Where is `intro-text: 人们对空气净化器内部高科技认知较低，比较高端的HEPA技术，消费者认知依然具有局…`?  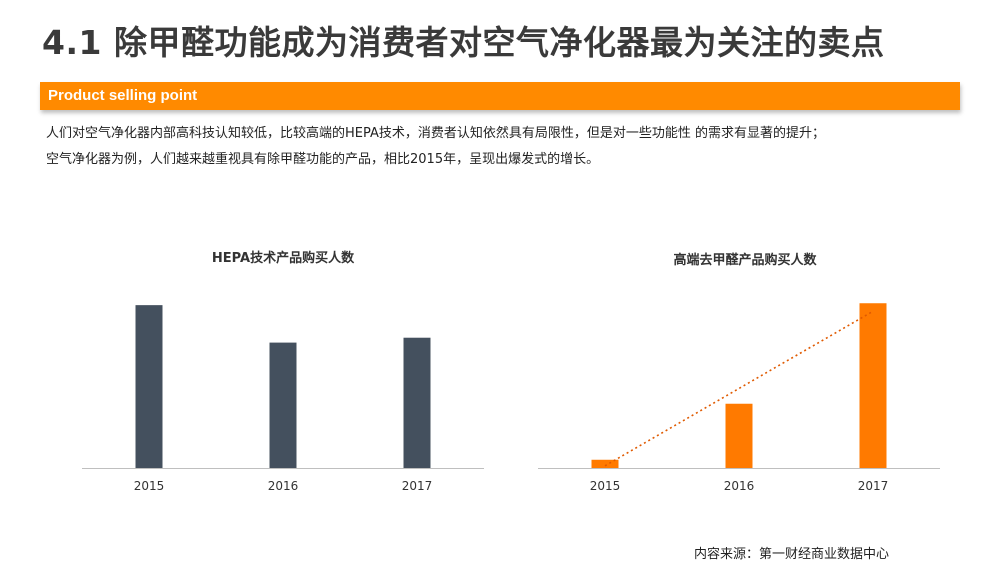 intro-text: 人们对空气净化器内部高科技认知较低，比较高端的HEPA技术，消费者认知依然具有局… is located at coordinates (506, 147).